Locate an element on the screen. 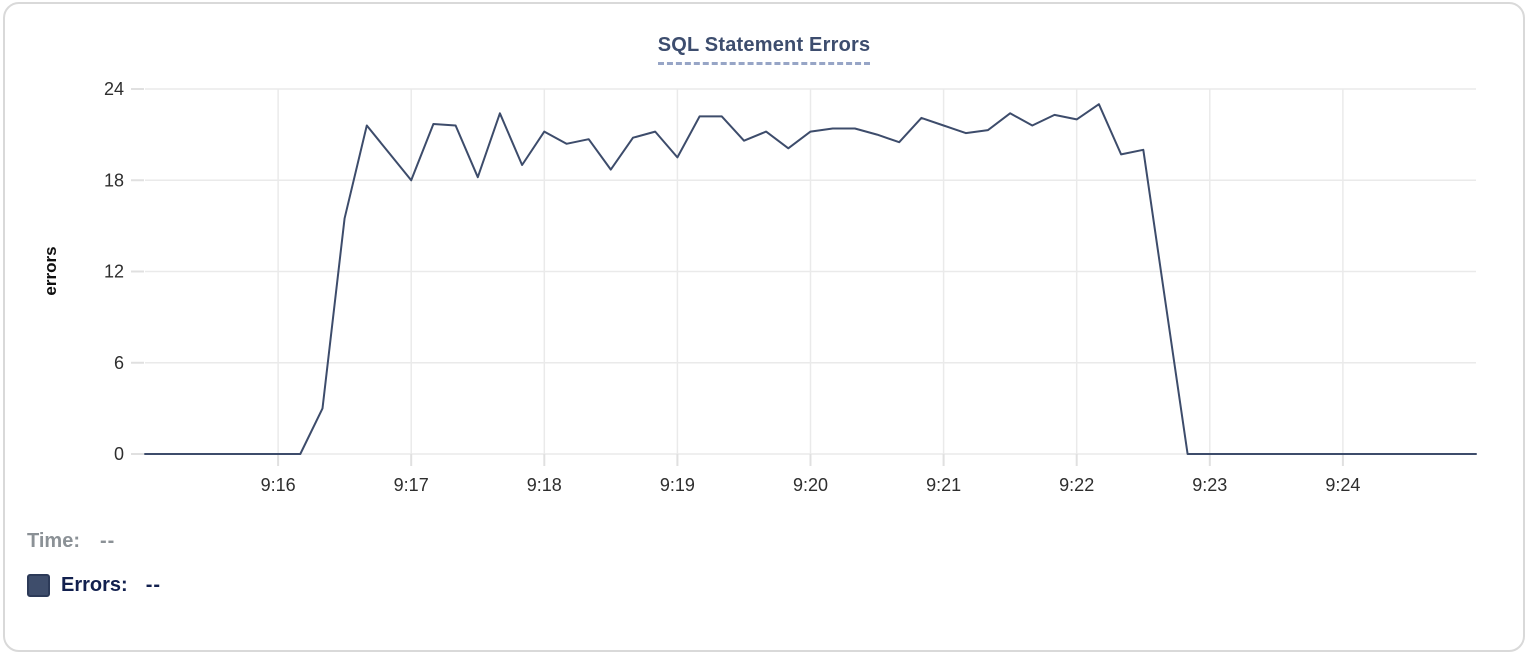 Image resolution: width=1528 pixels, height=652 pixels. hover-readout: Time: -- Errors: -- is located at coordinates (94, 570).